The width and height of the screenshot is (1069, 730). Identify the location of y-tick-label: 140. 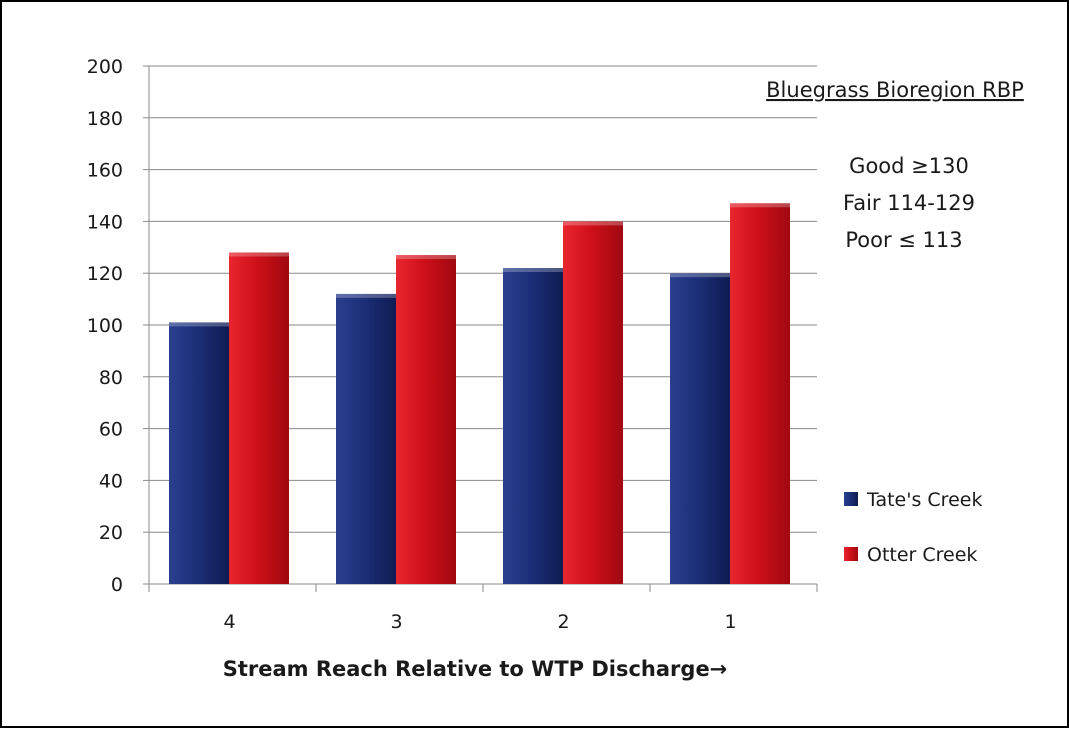
(105, 222).